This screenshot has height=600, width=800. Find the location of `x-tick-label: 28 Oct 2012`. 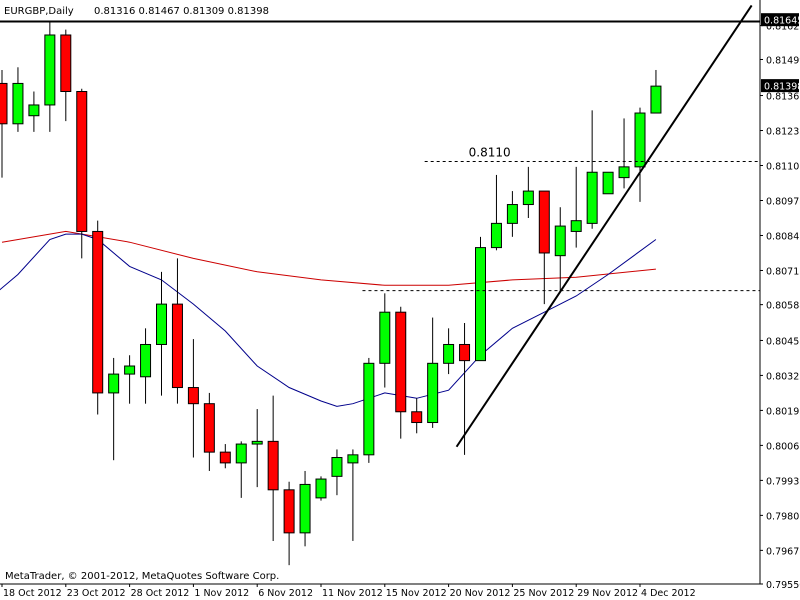

x-tick-label: 28 Oct 2012 is located at coordinates (160, 593).